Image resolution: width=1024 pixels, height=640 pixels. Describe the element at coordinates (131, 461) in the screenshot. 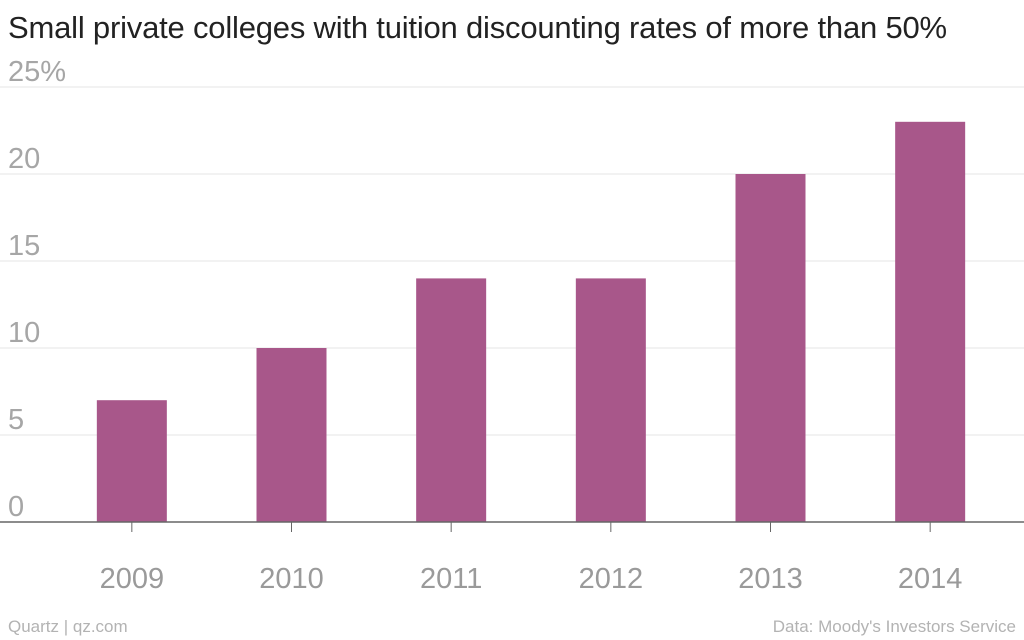

I see `bar-2009` at that location.